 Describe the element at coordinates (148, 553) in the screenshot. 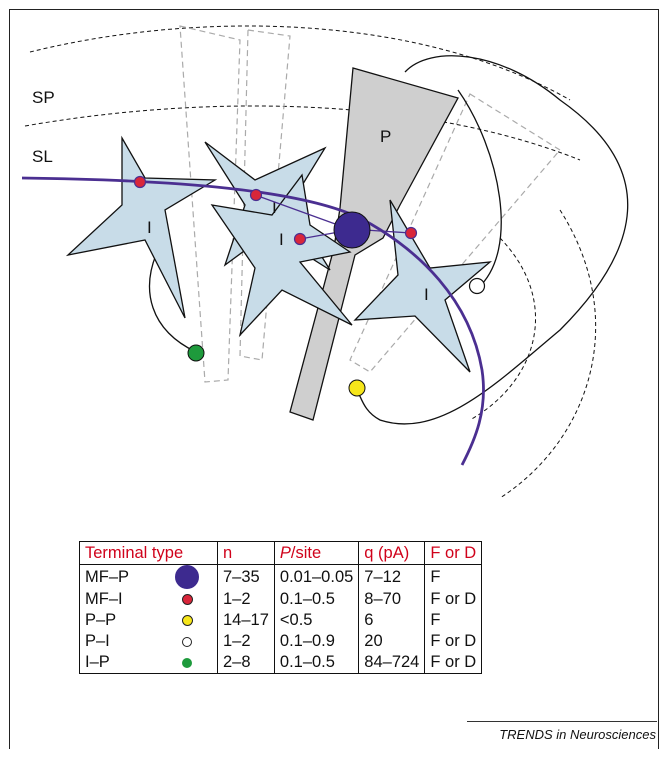

I see `header-terminal-type: Terminal type` at that location.